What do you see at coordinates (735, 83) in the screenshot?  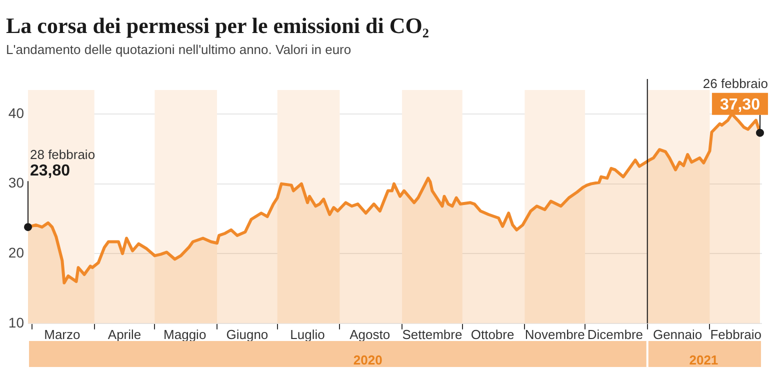 I see `text: 26 febbraio` at bounding box center [735, 83].